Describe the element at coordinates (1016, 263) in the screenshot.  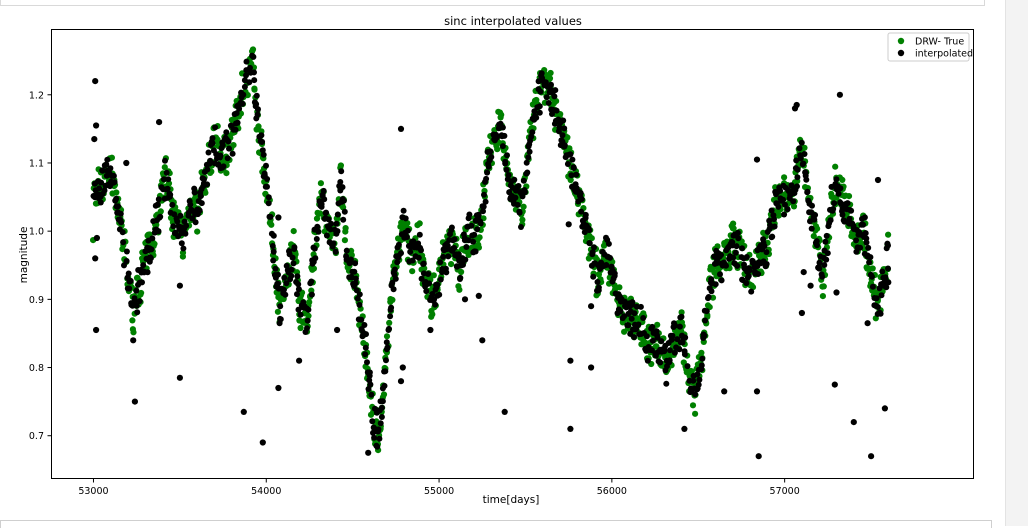
I see `page-scrollbar` at that location.